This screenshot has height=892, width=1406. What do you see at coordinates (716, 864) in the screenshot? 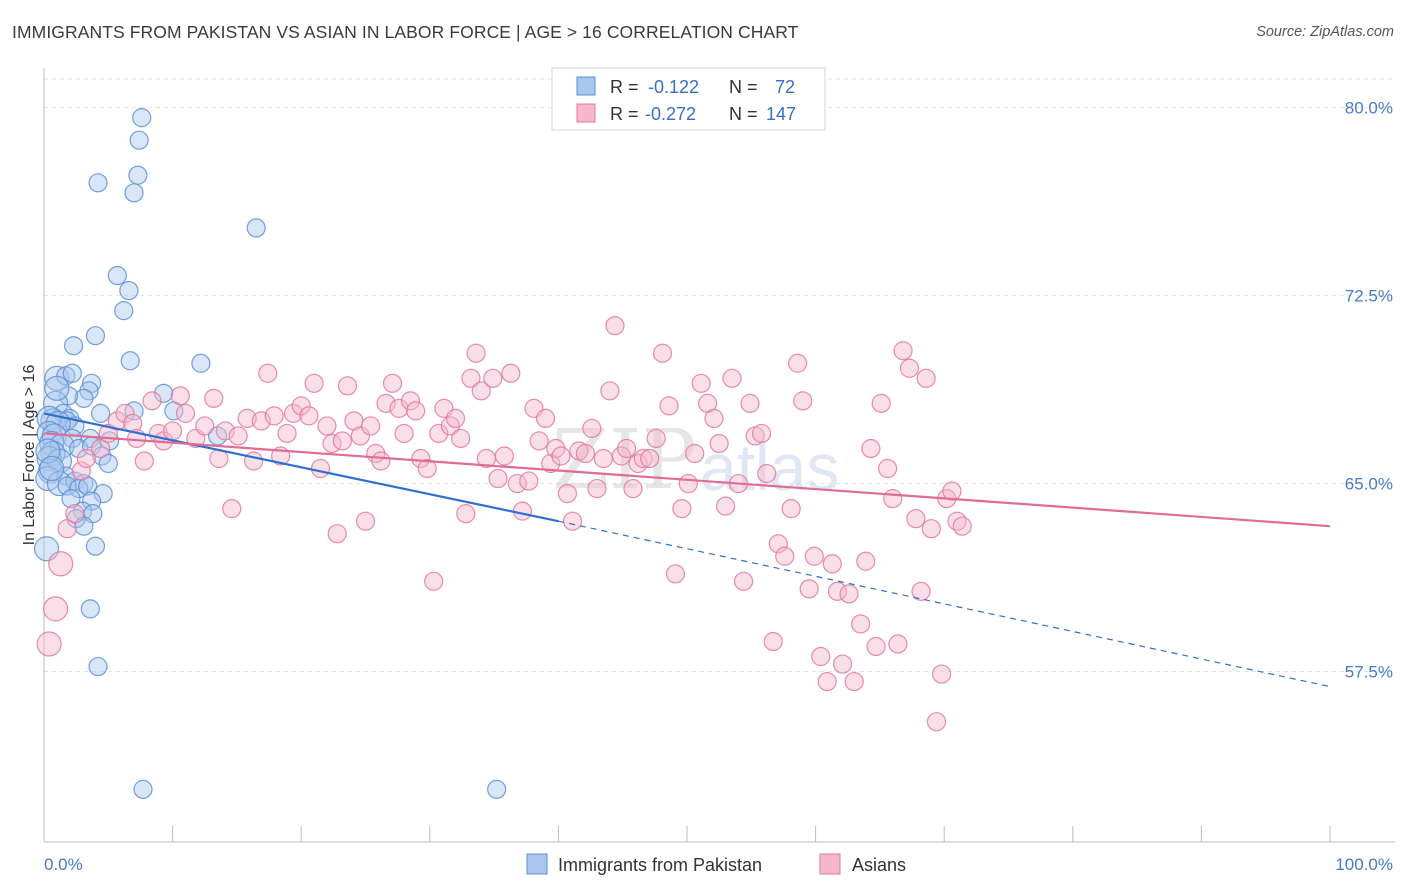
I see `bottom-legend: Immigrants from Pakistan Asians` at bounding box center [716, 864].